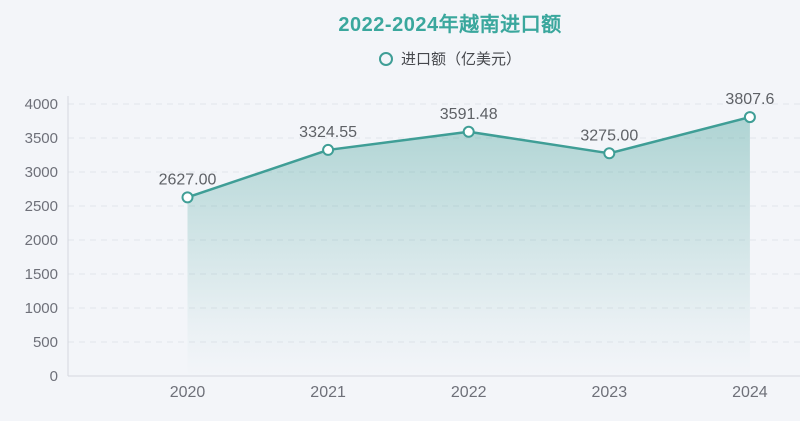  Describe the element at coordinates (328, 132) in the screenshot. I see `data-point-label: 3324.55` at that location.